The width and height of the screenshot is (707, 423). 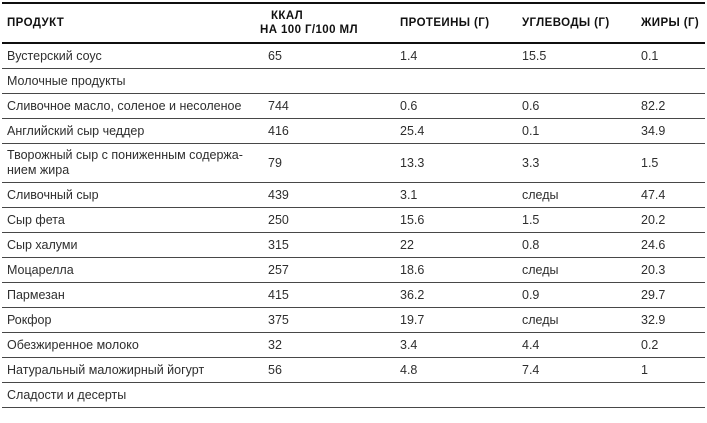 I want to click on product-cell: Пармезан, so click(x=36, y=294).